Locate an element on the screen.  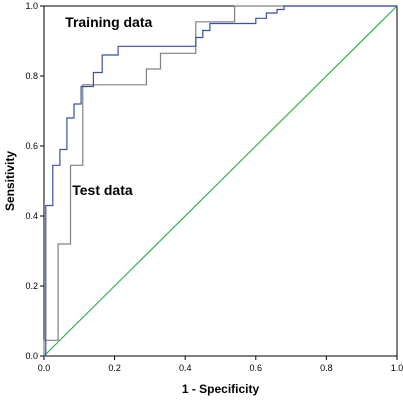
x-tick-label: 0.2 is located at coordinates (114, 368).